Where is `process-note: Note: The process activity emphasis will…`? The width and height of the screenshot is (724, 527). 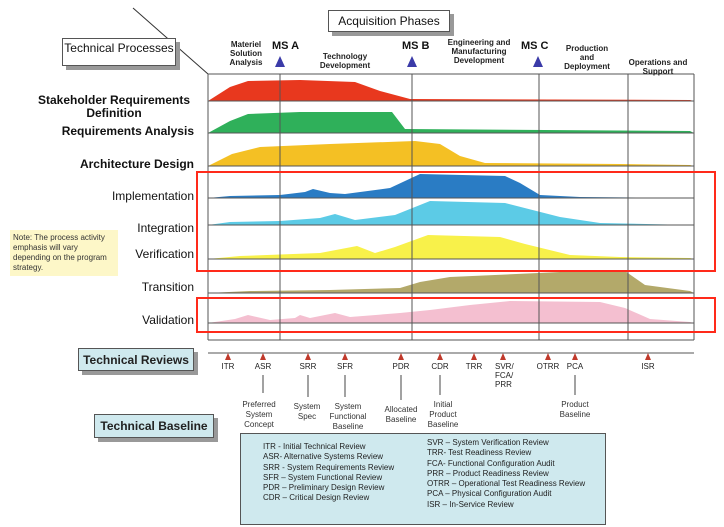 process-note: Note: The process activity emphasis will… is located at coordinates (64, 253).